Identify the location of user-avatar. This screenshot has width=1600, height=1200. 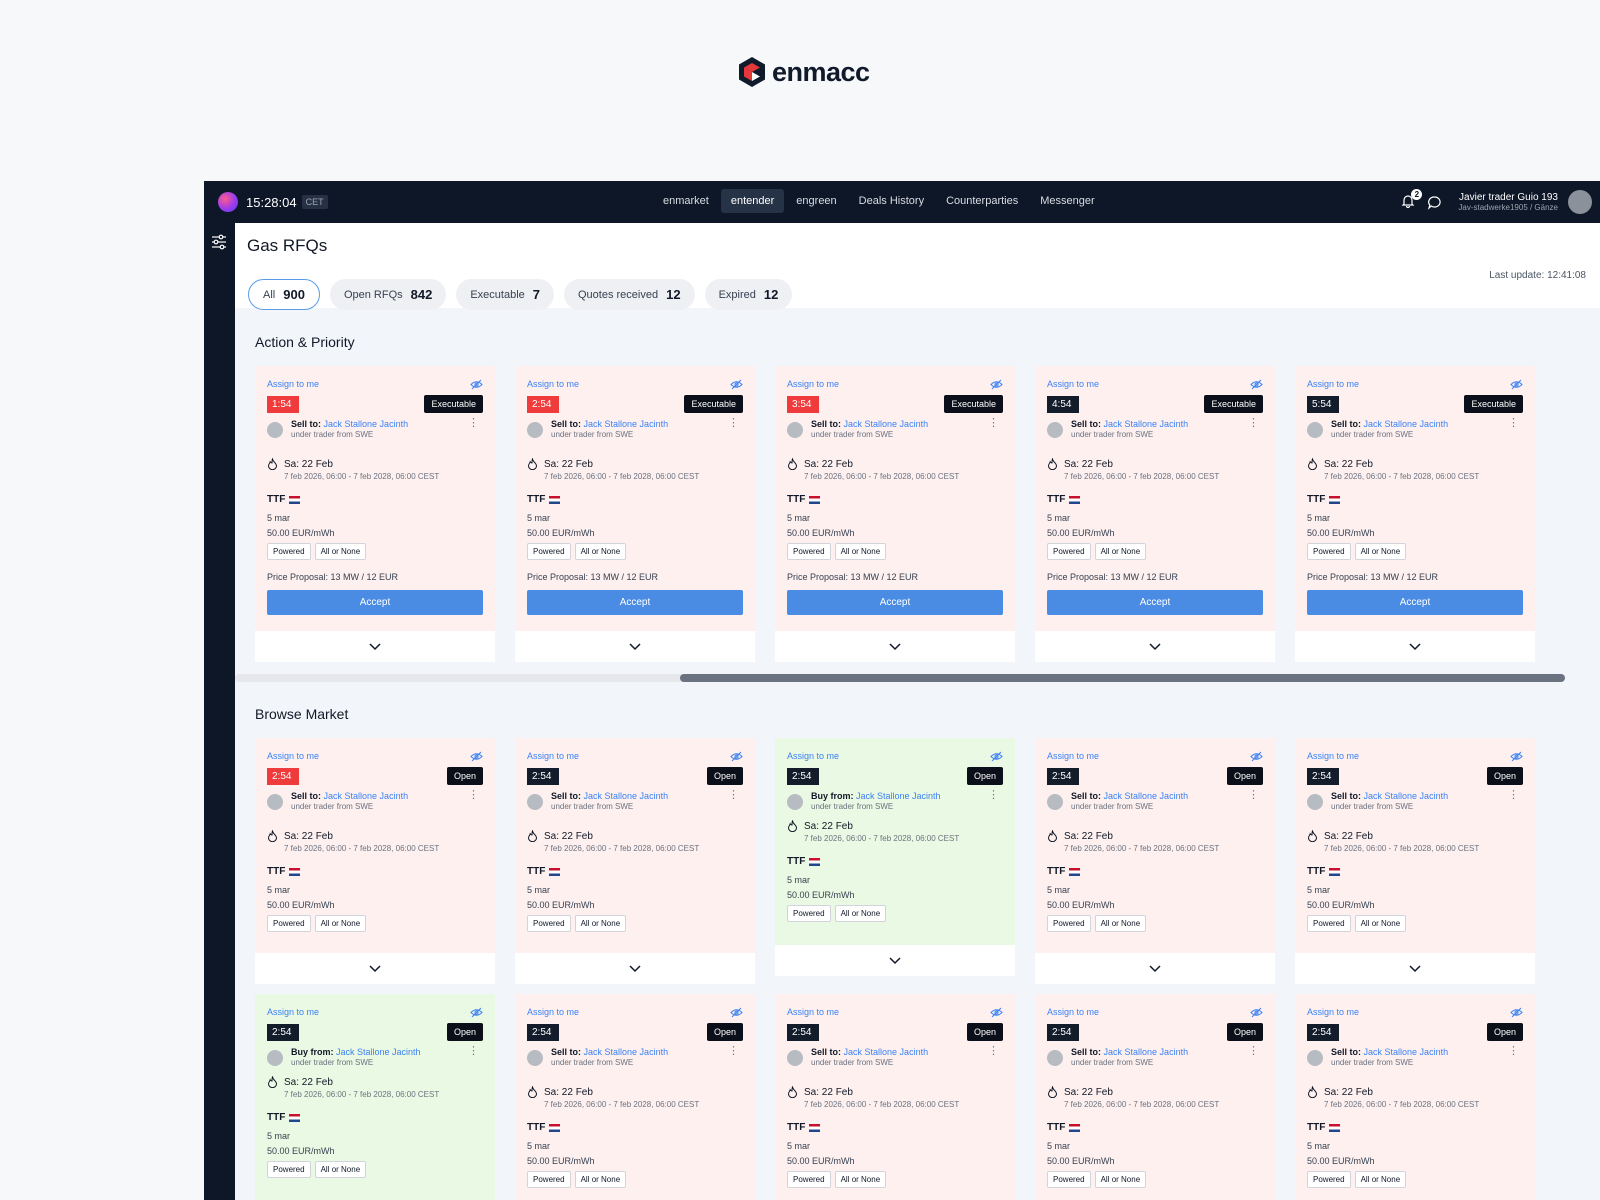
(1580, 202).